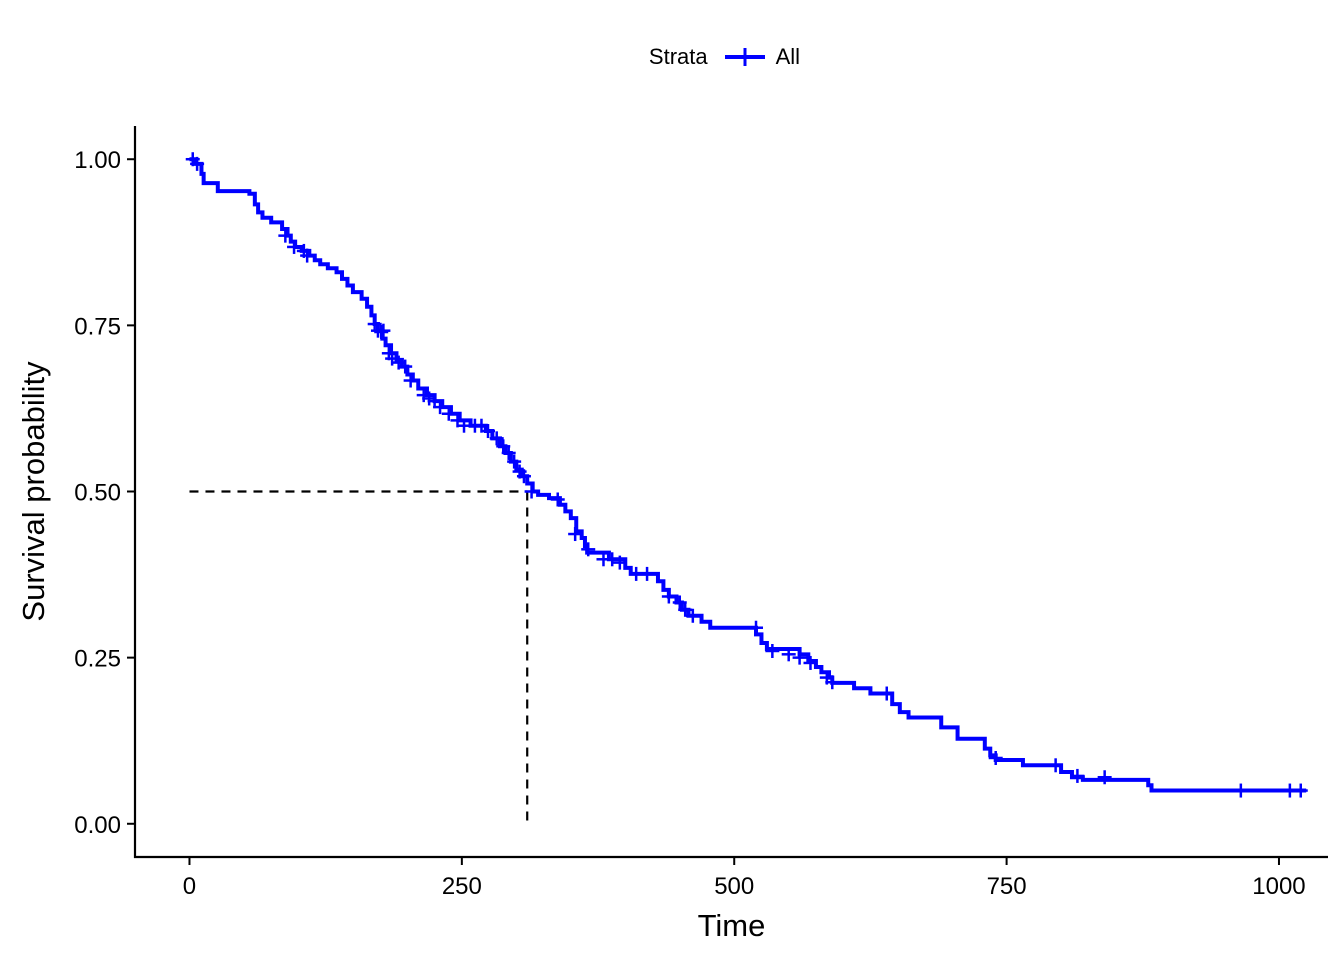 This screenshot has width=1344, height=960. Describe the element at coordinates (744, 57) in the screenshot. I see `legend-key-all` at that location.